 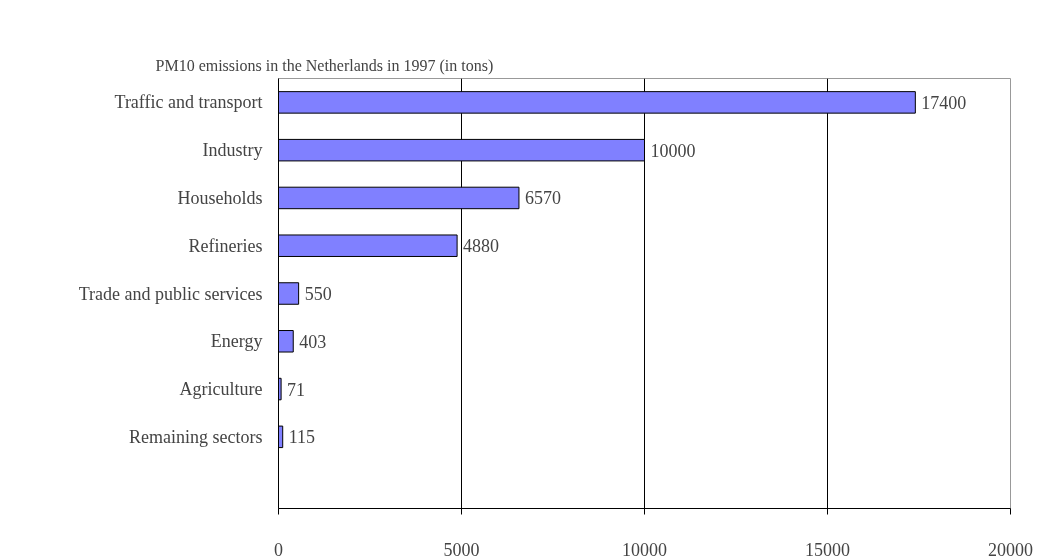 I want to click on data-label: 550, so click(x=318, y=294).